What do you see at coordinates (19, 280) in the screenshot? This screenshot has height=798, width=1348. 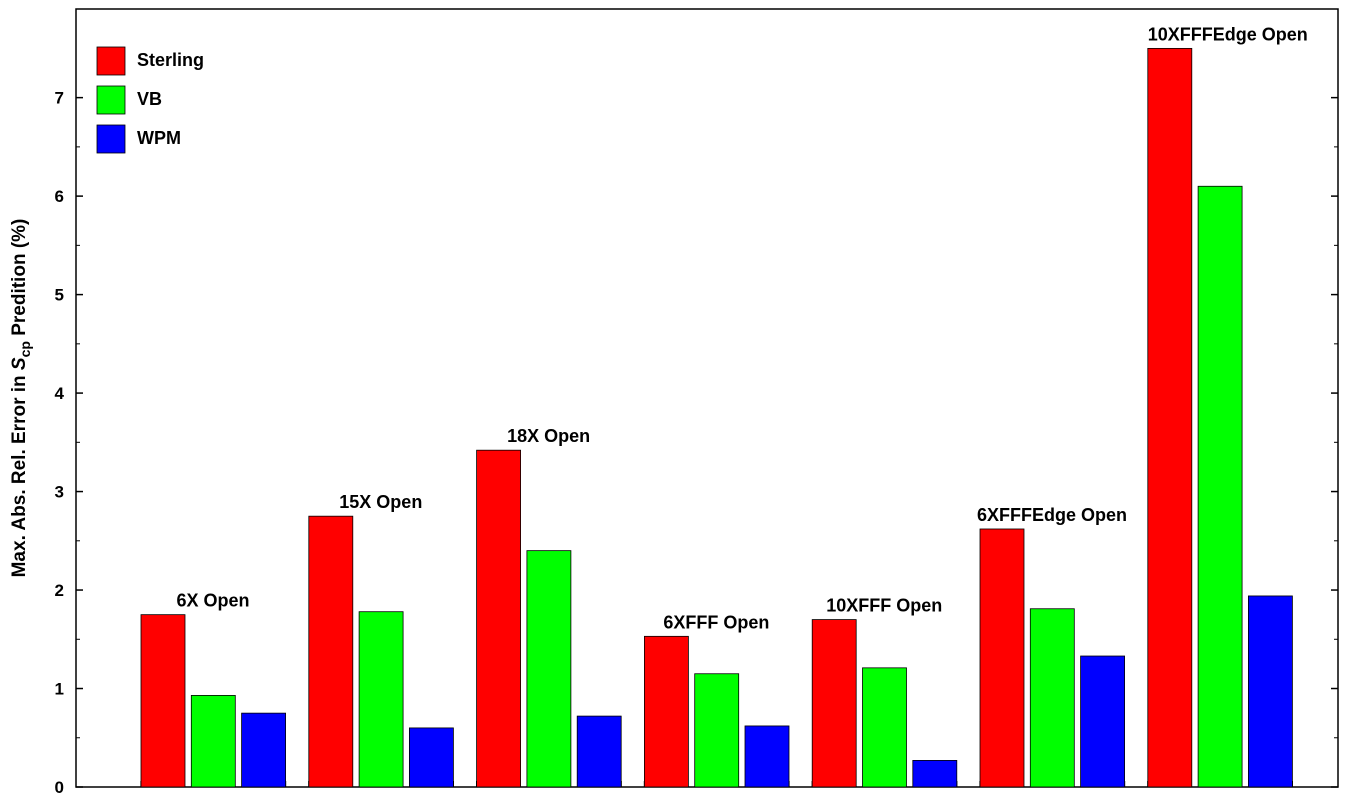 I see `y-axis-title-tail: Predition (%)` at bounding box center [19, 280].